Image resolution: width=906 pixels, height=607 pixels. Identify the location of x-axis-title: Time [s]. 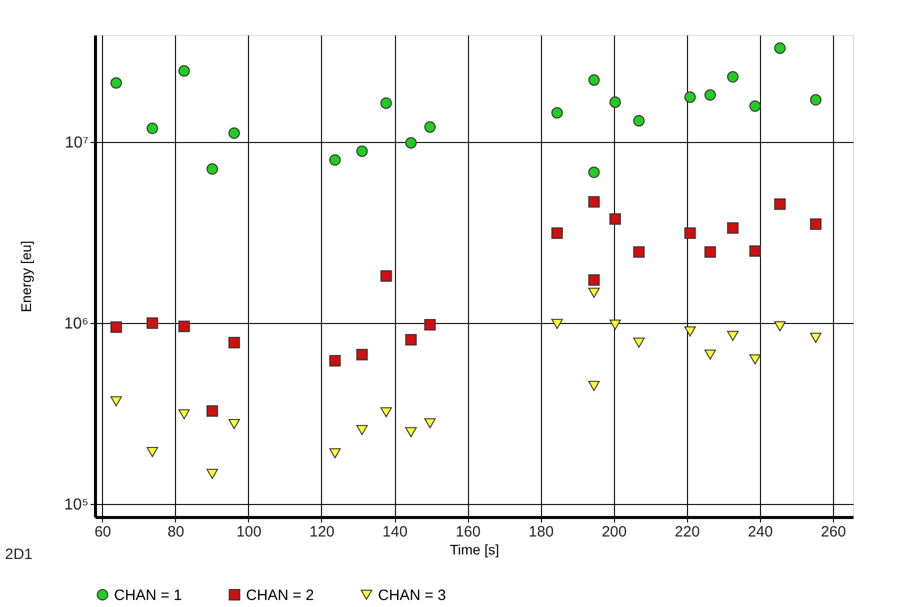
(475, 550).